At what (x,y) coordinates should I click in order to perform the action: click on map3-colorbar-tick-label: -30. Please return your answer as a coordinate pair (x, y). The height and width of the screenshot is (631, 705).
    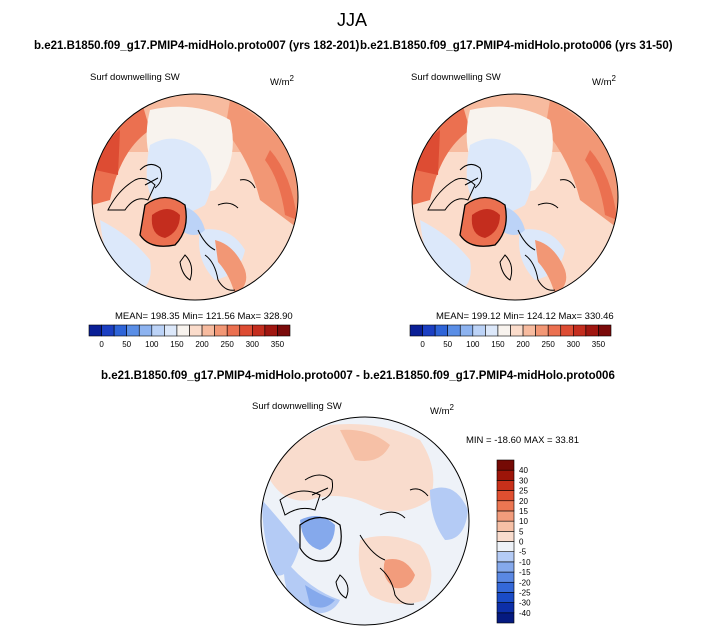
    Looking at the image, I should click on (525, 603).